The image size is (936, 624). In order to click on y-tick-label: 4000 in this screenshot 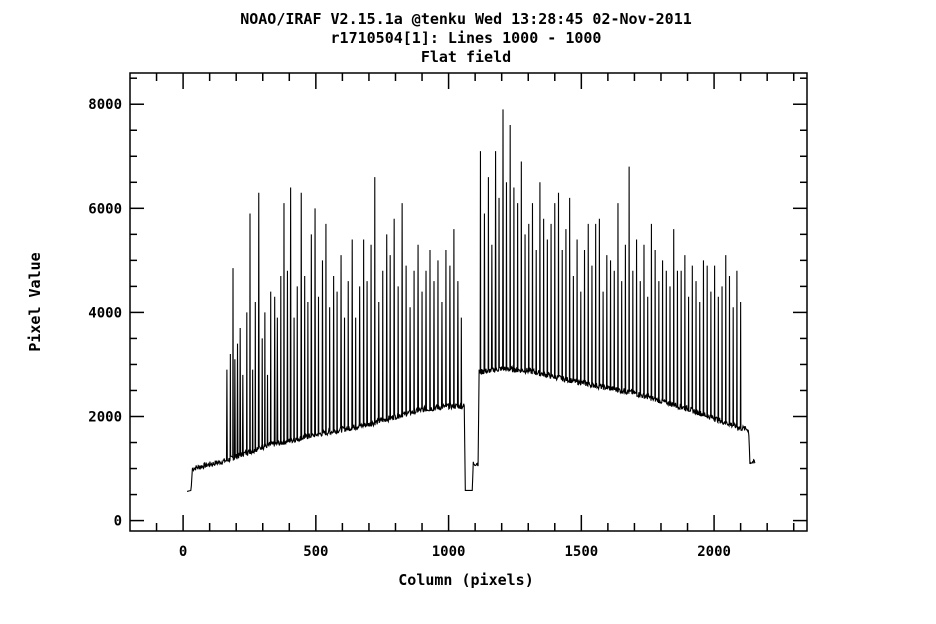, I will do `click(105, 313)`.